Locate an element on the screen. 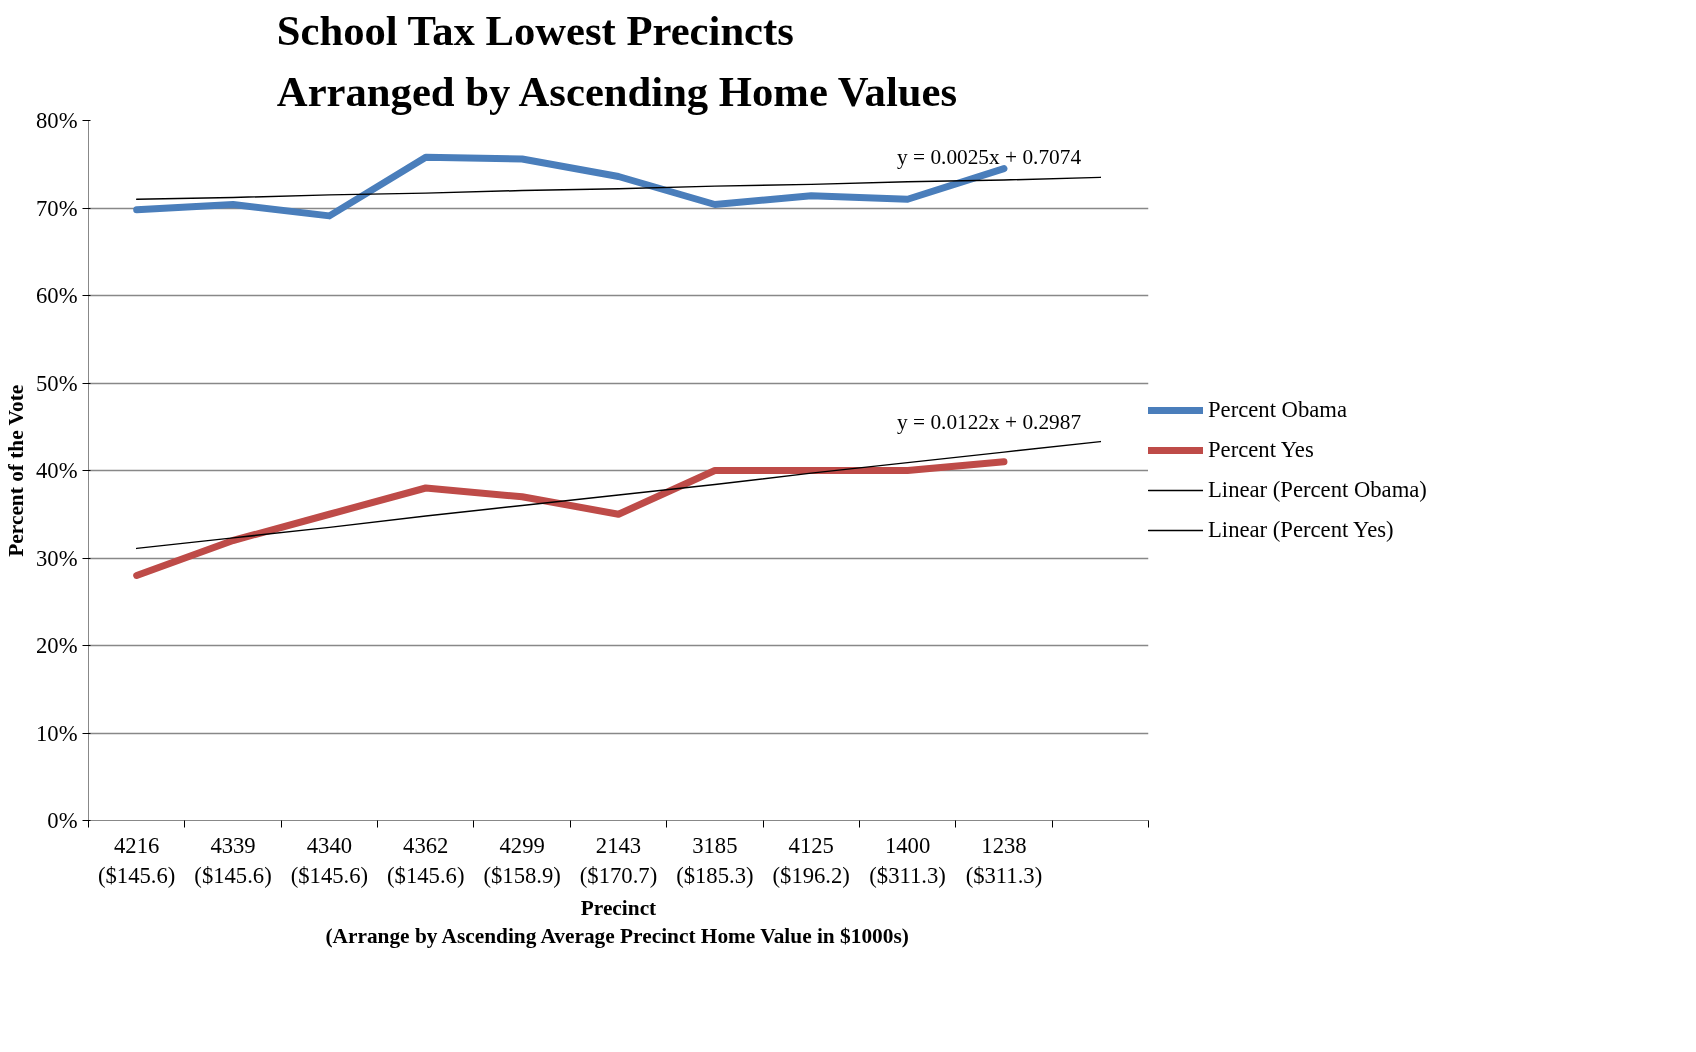 Image resolution: width=1696 pixels, height=1052 pixels. y-tick-label: 10% is located at coordinates (56, 733).